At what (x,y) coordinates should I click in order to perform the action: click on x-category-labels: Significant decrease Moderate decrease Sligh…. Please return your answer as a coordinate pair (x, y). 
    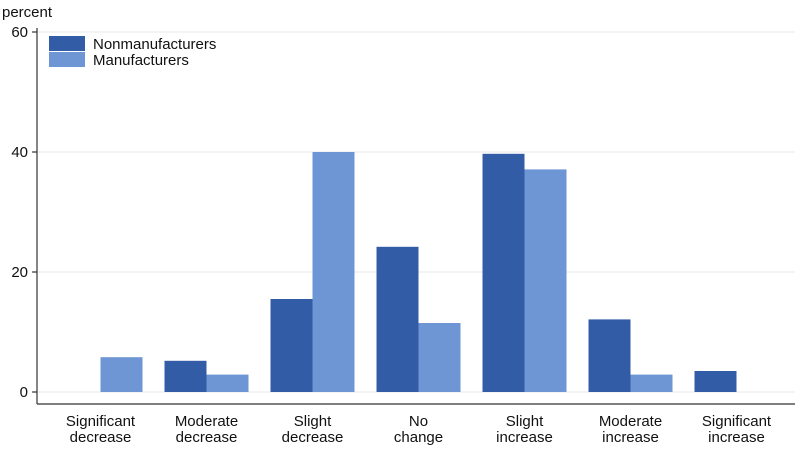
    Looking at the image, I should click on (419, 429).